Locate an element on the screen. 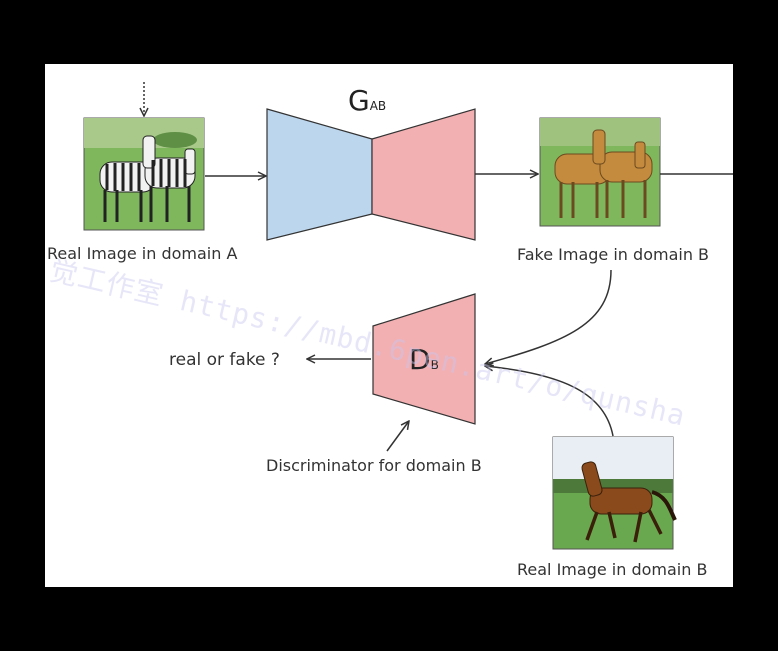  discriminator-title-subscript: B is located at coordinates (434, 365).